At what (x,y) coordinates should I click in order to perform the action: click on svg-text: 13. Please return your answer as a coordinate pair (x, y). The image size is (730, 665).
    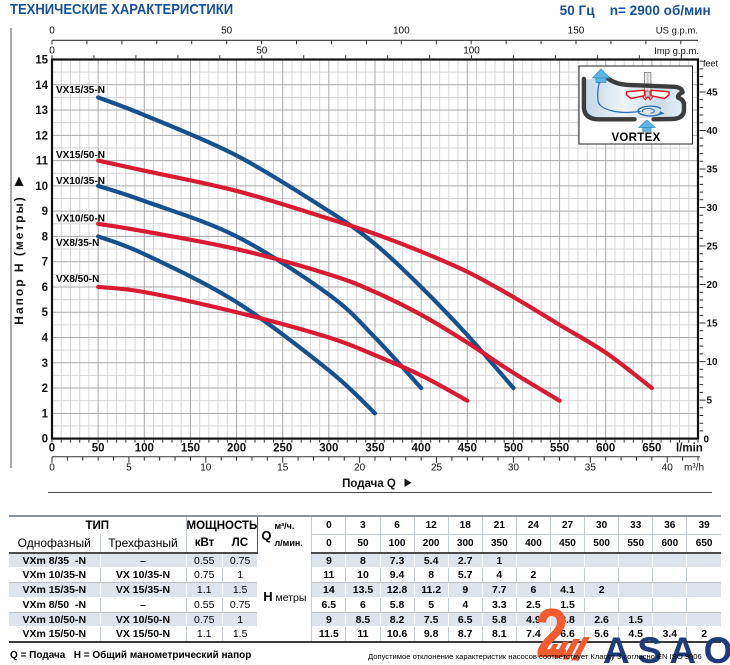
    Looking at the image, I should click on (41, 111).